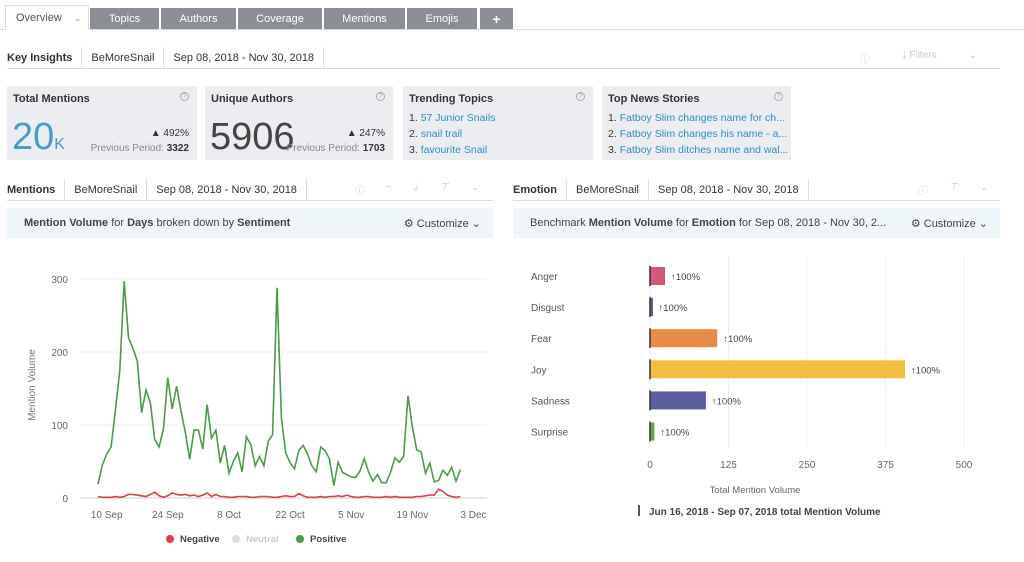  What do you see at coordinates (807, 465) in the screenshot?
I see `x-tick-label: 250` at bounding box center [807, 465].